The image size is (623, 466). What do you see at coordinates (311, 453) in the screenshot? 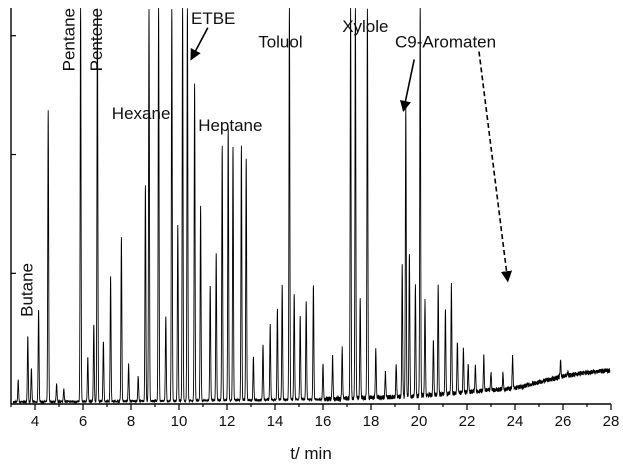
I see `x-axis-title: t/ min` at bounding box center [311, 453].